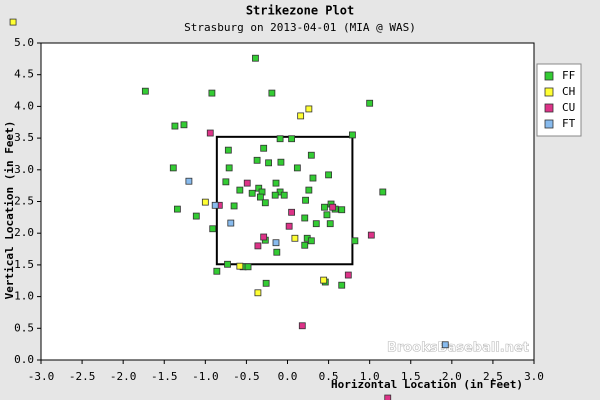 This screenshot has height=400, width=600. I want to click on y-tick-label: 4.5, so click(24, 74).